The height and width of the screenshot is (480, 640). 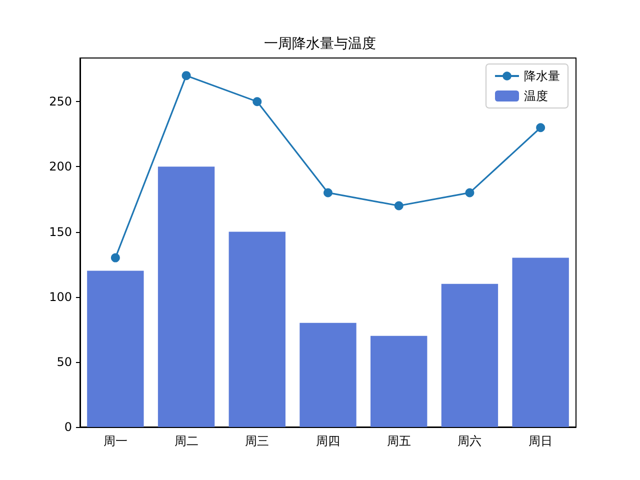 What do you see at coordinates (60, 231) in the screenshot?
I see `y-tick-label: 150` at bounding box center [60, 231].